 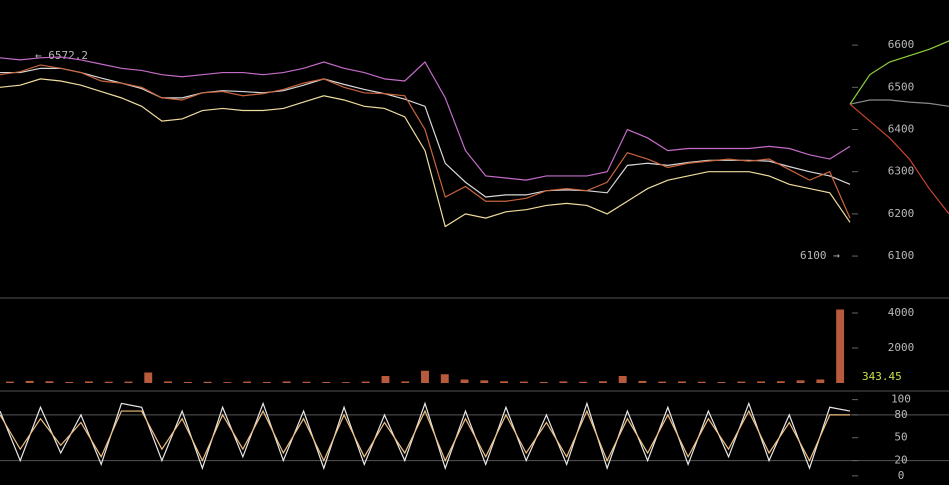 I want to click on low-annotation: 6100 →, so click(x=820, y=255).